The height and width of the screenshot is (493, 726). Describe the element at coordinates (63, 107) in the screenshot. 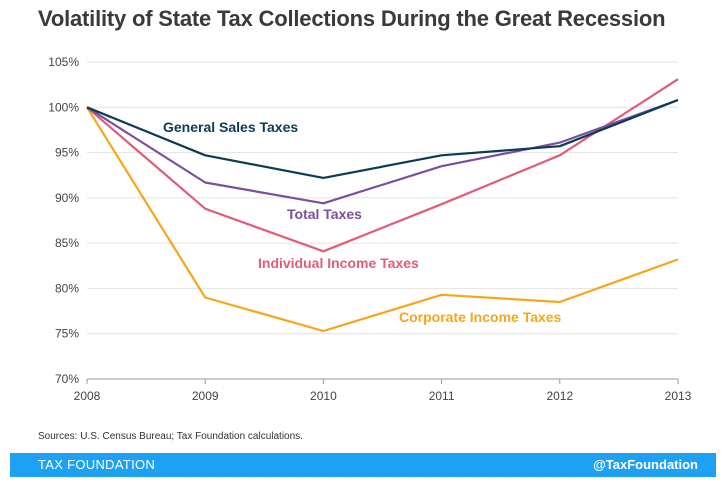

I see `y-tick-label: 100%` at that location.